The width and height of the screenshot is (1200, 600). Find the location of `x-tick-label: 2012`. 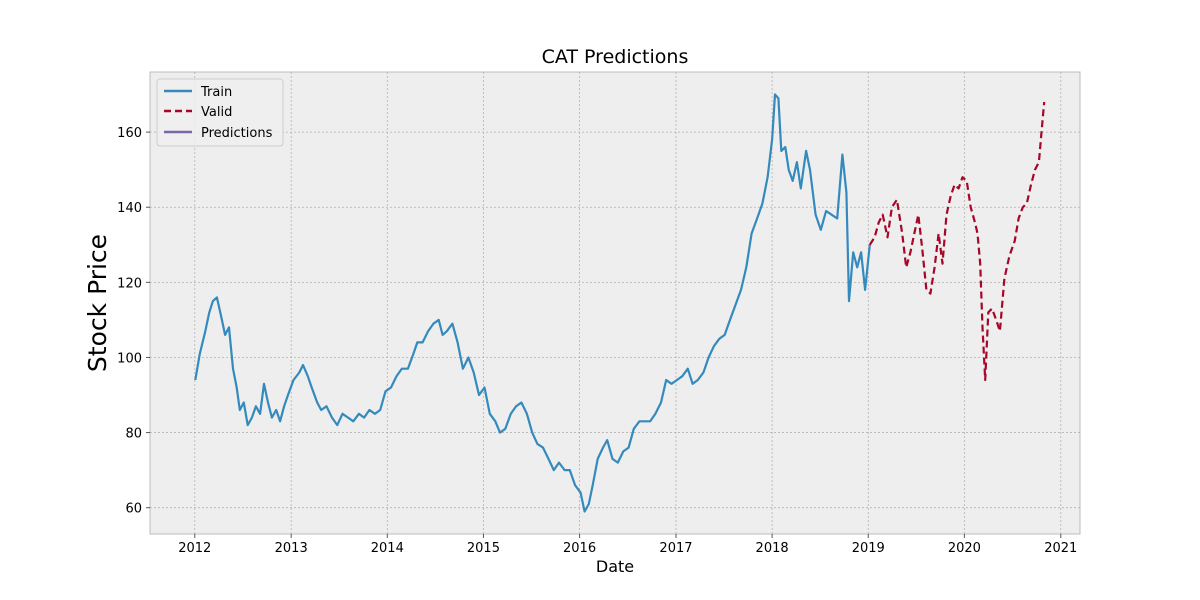

x-tick-label: 2012 is located at coordinates (194, 548).